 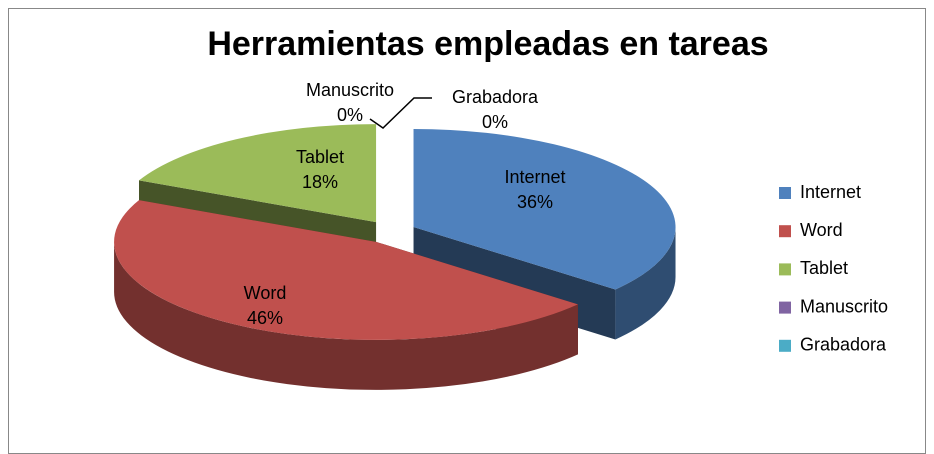 I want to click on data-label-name: Internet, so click(x=534, y=177).